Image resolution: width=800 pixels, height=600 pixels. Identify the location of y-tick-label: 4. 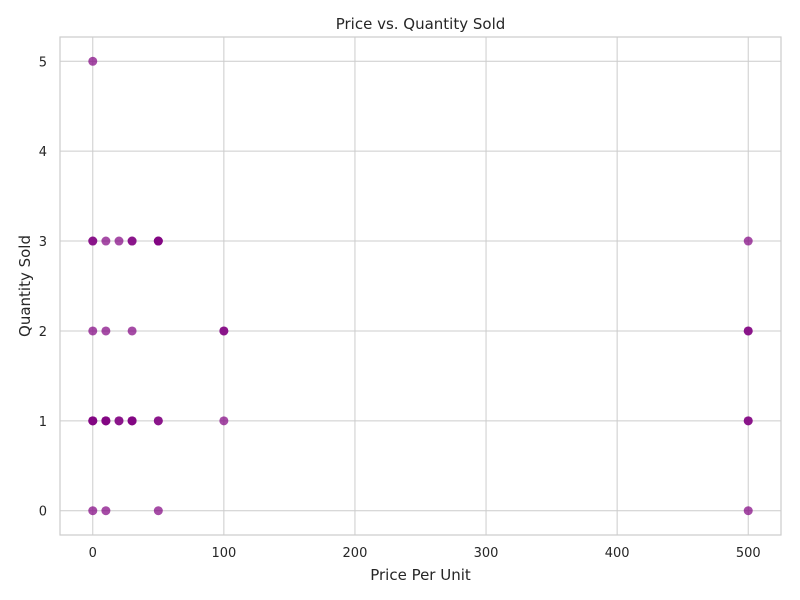
(43, 152).